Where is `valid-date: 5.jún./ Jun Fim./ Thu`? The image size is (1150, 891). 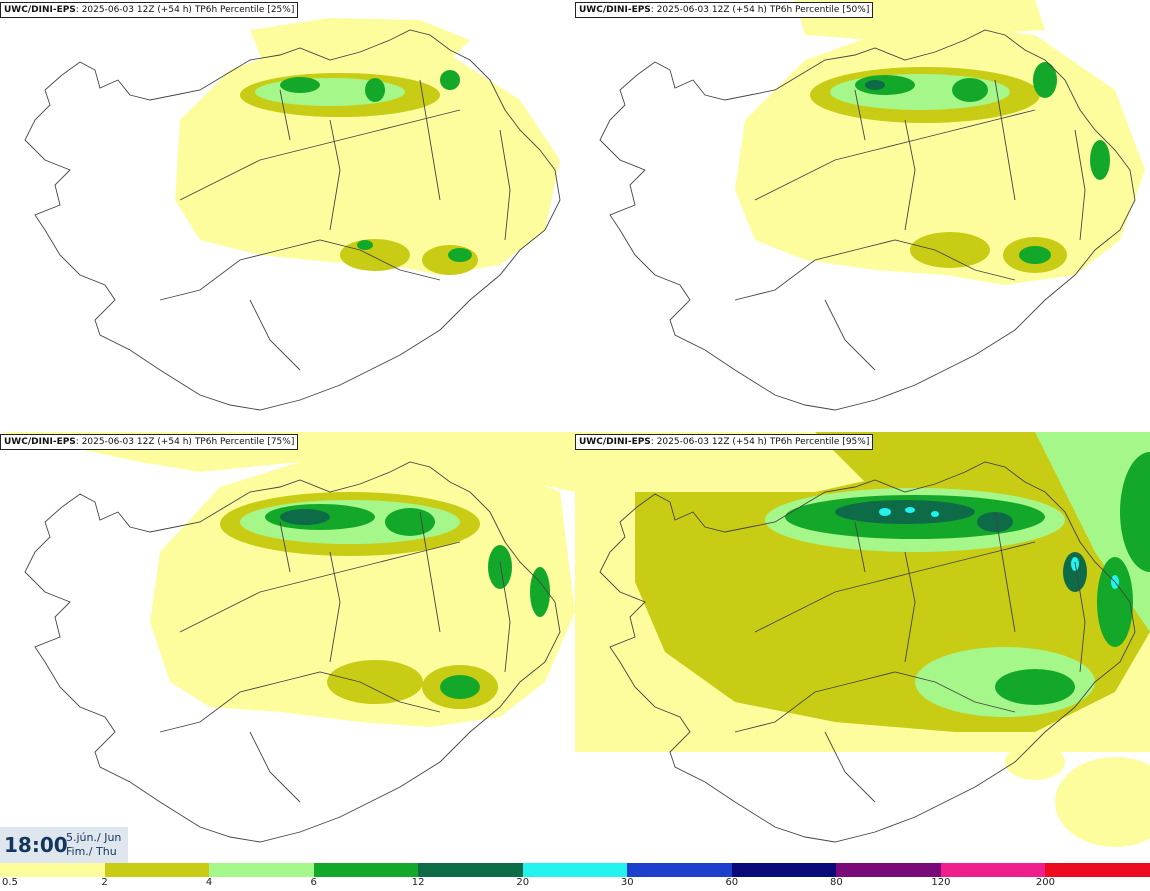 valid-date: 5.jún./ Jun Fim./ Thu is located at coordinates (93, 845).